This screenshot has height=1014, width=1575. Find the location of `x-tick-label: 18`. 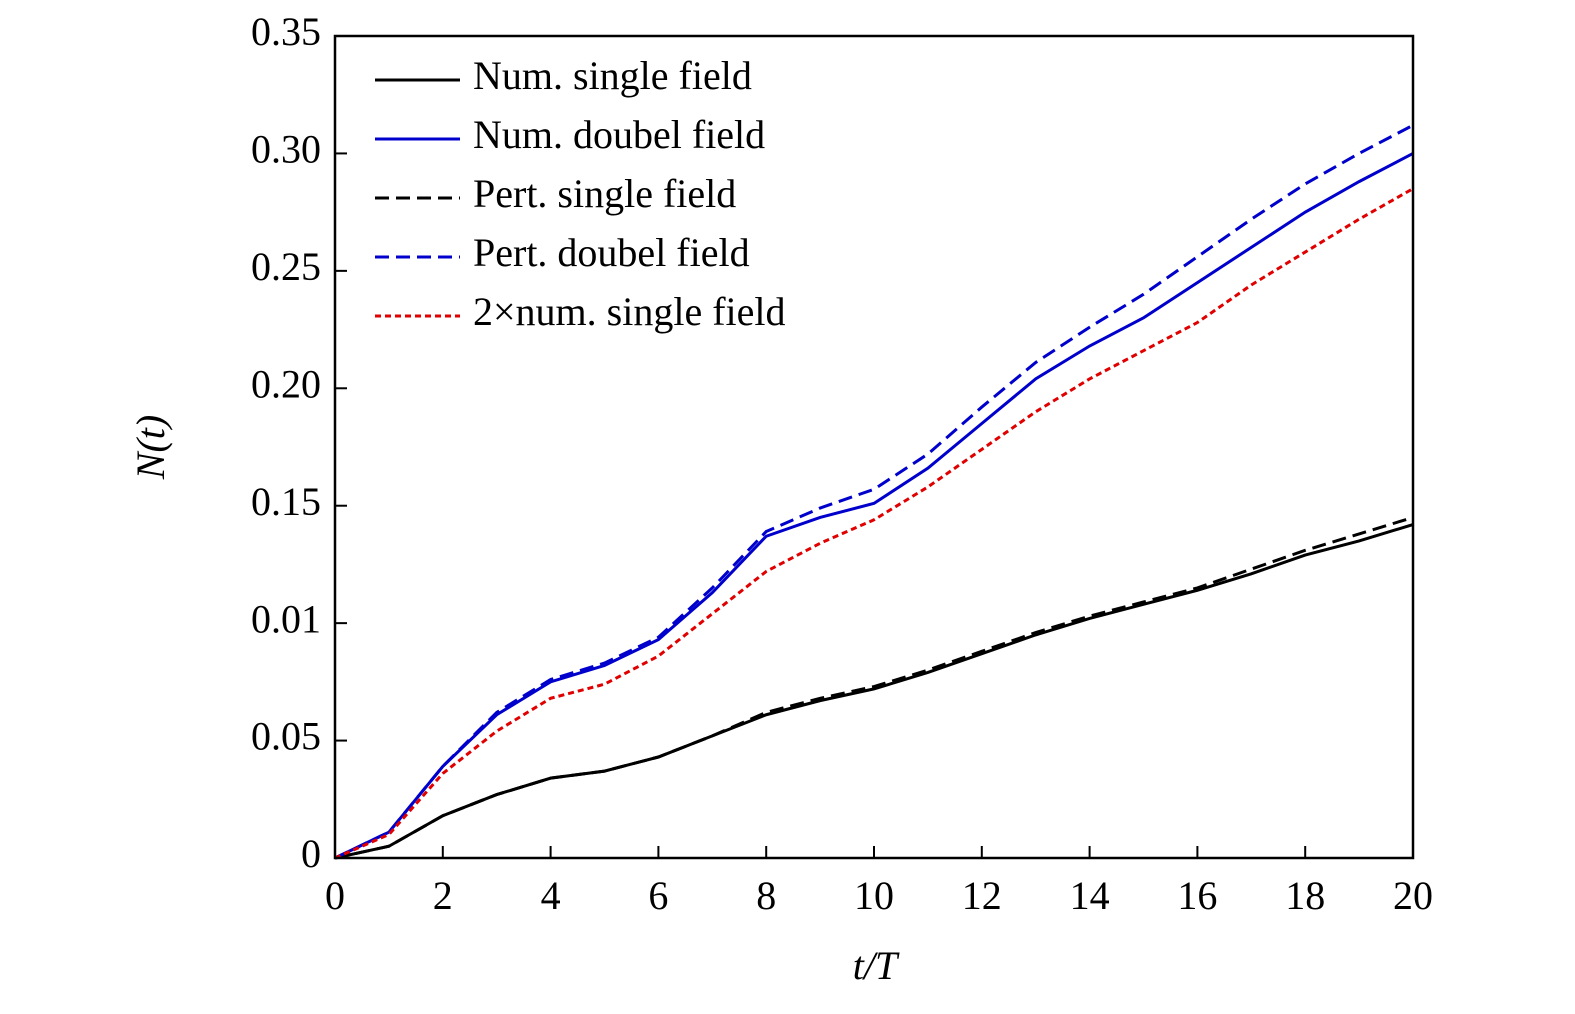

x-tick-label: 18 is located at coordinates (1305, 895).